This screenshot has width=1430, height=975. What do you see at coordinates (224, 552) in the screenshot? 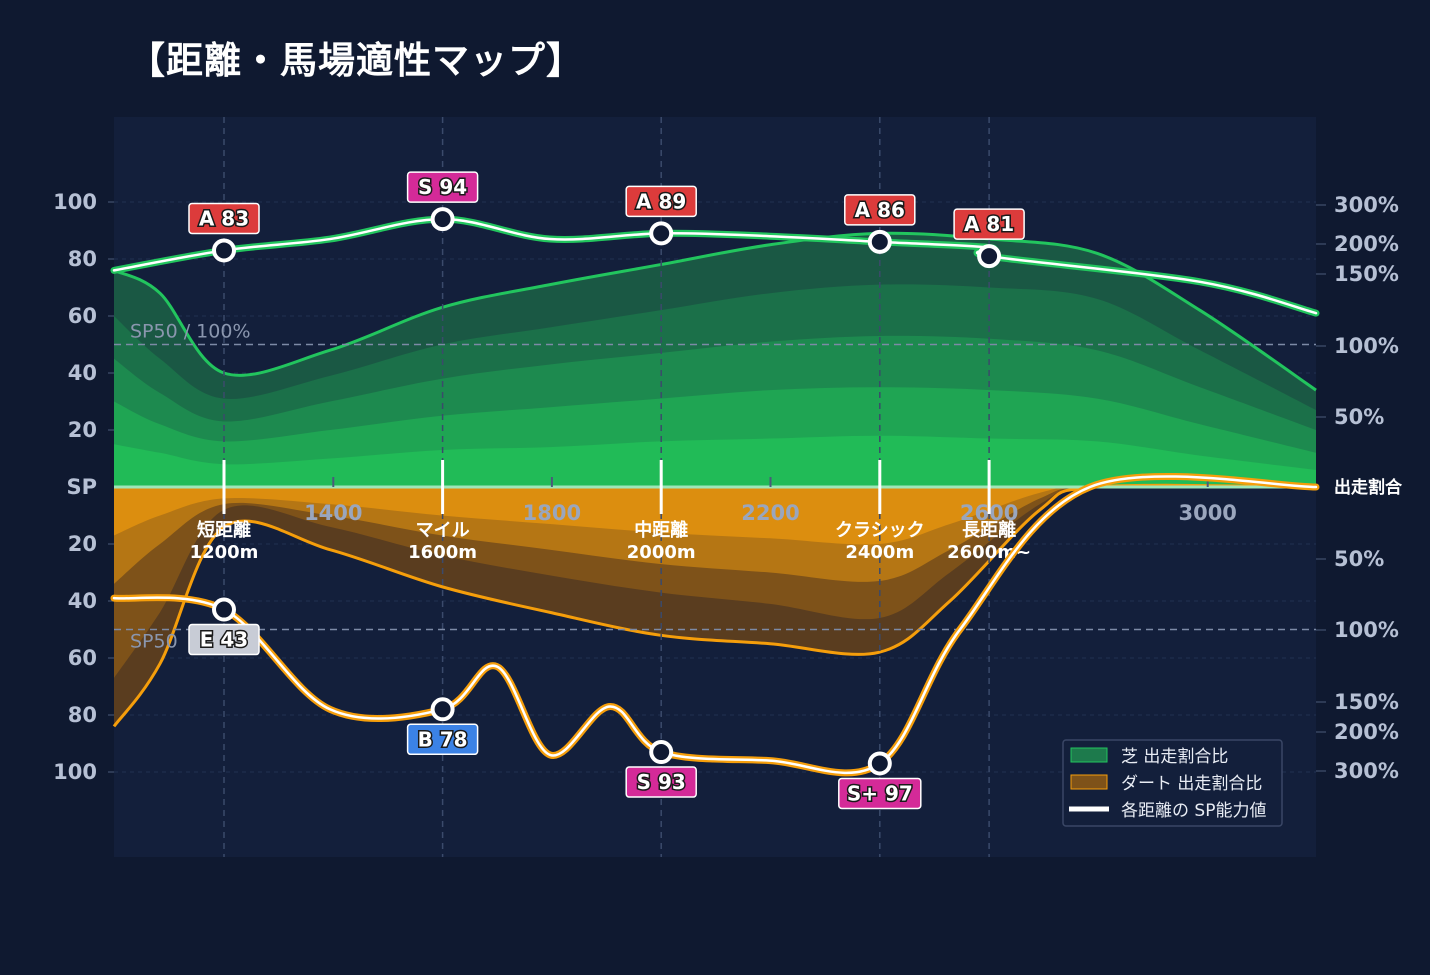
I see `category-distance: 1200m` at bounding box center [224, 552].